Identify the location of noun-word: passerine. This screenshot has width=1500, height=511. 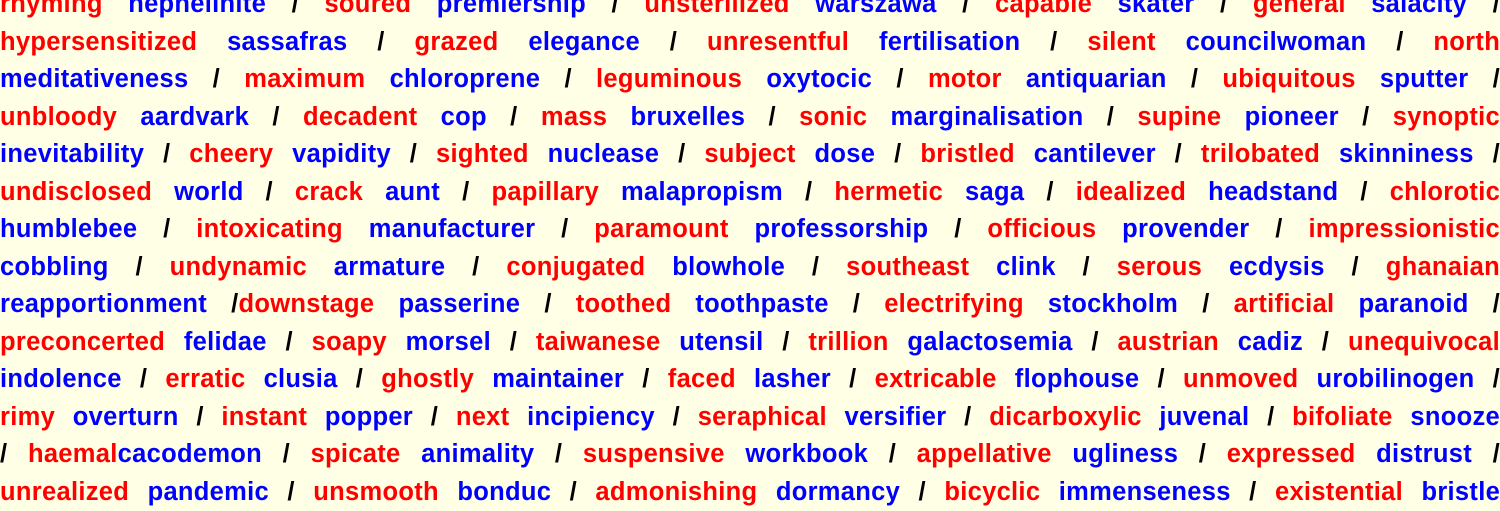
(459, 304).